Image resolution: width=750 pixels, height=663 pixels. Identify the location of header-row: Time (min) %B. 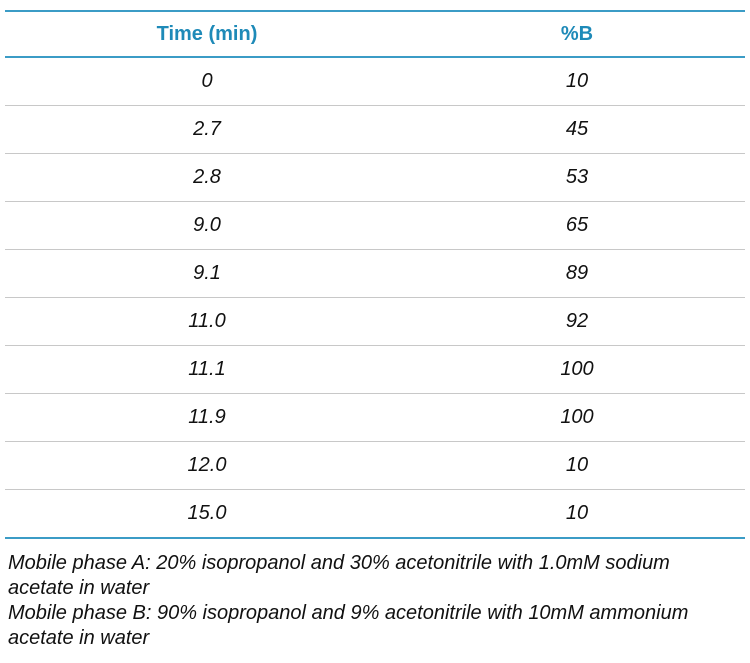
(375, 34).